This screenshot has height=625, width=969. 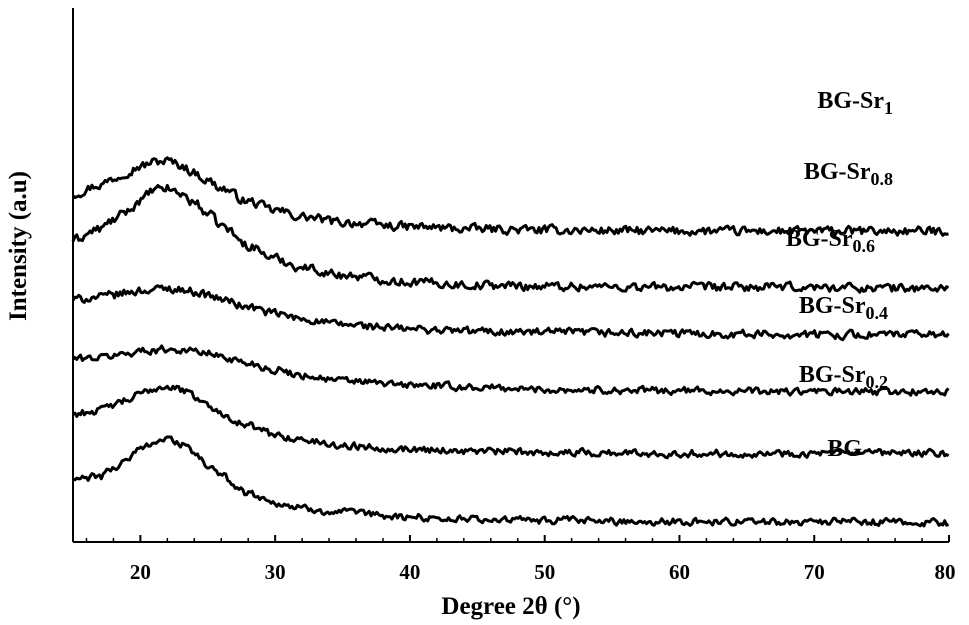 I want to click on x-tick-label: 70, so click(x=814, y=572).